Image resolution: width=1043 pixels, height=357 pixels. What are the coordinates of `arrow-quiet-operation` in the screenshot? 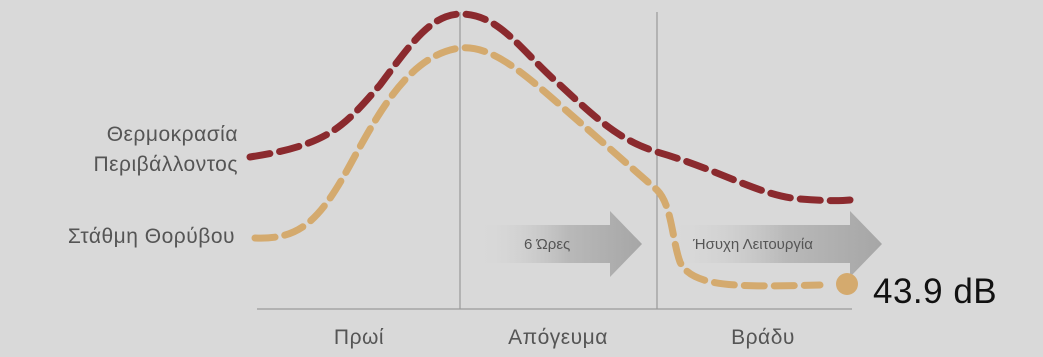 It's located at (775, 244).